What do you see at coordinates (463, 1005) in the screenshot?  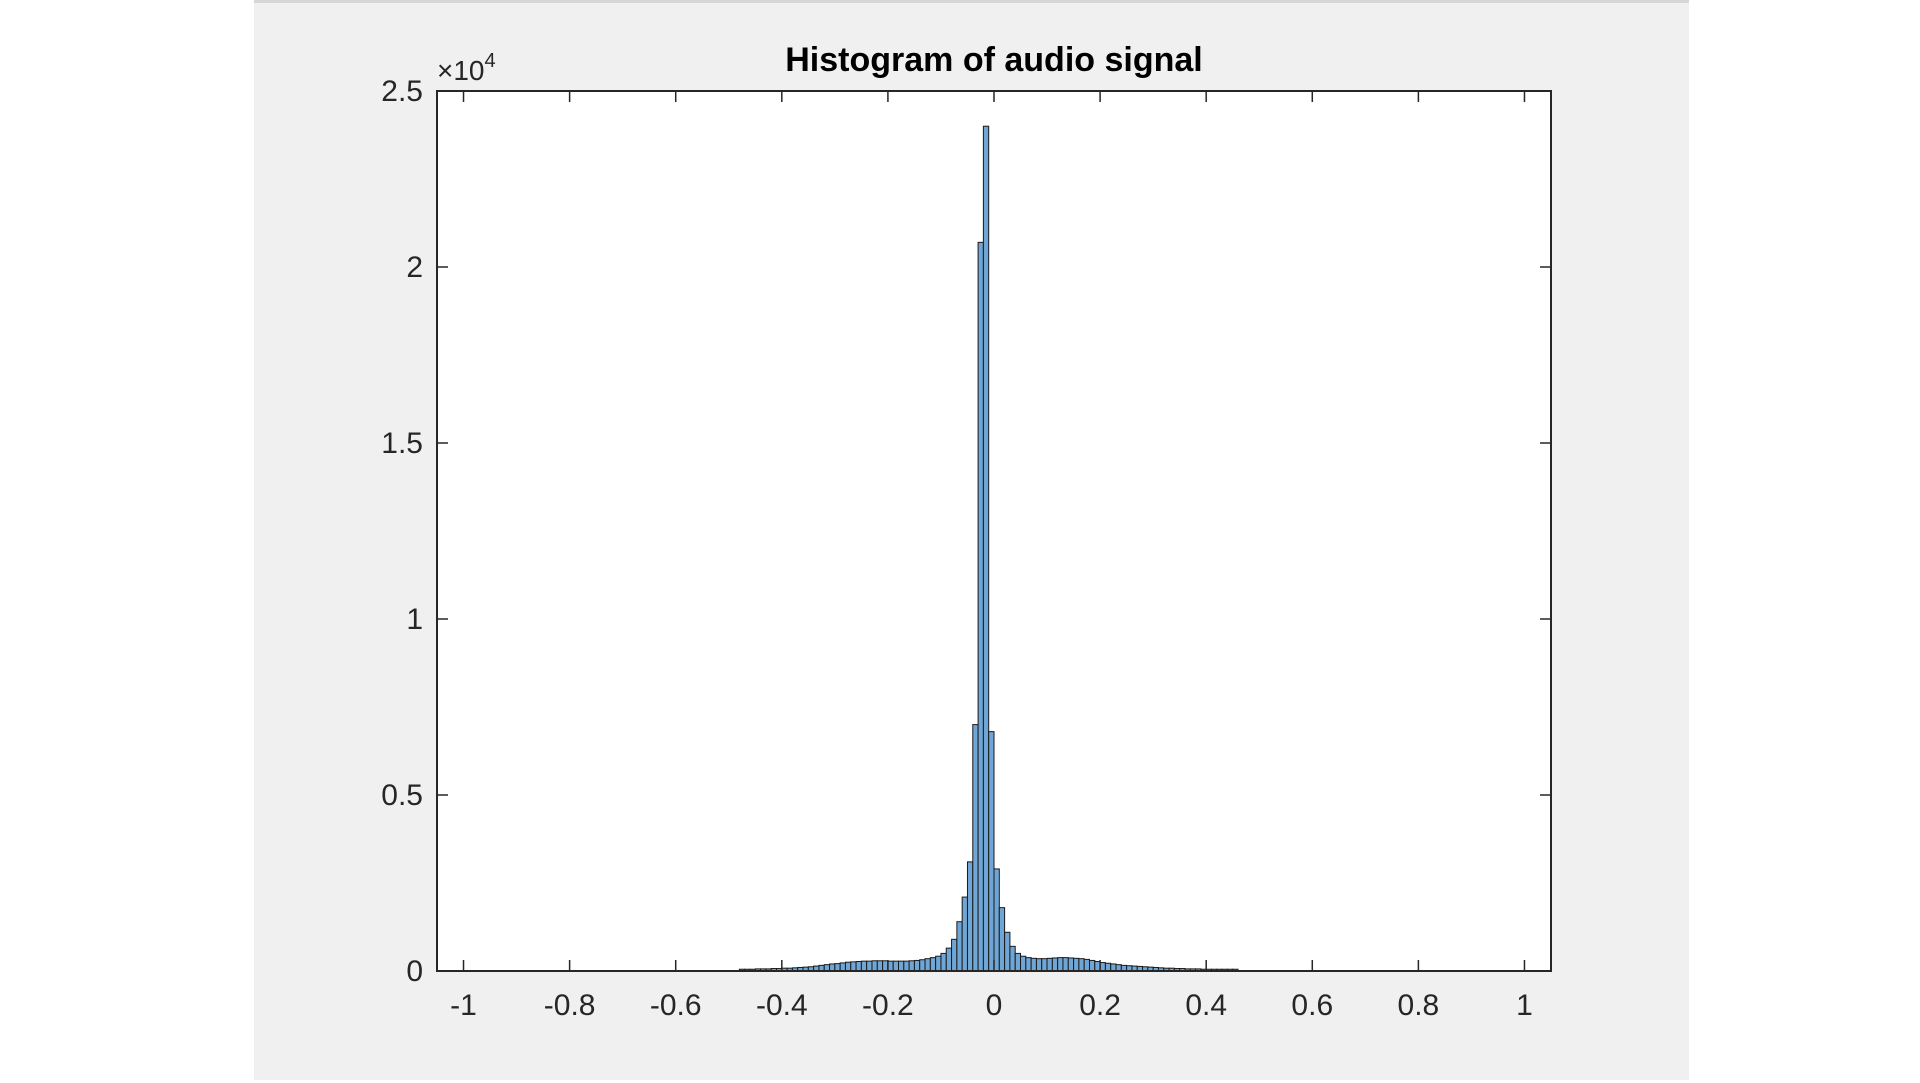 I see `x-tick-label: -1` at bounding box center [463, 1005].